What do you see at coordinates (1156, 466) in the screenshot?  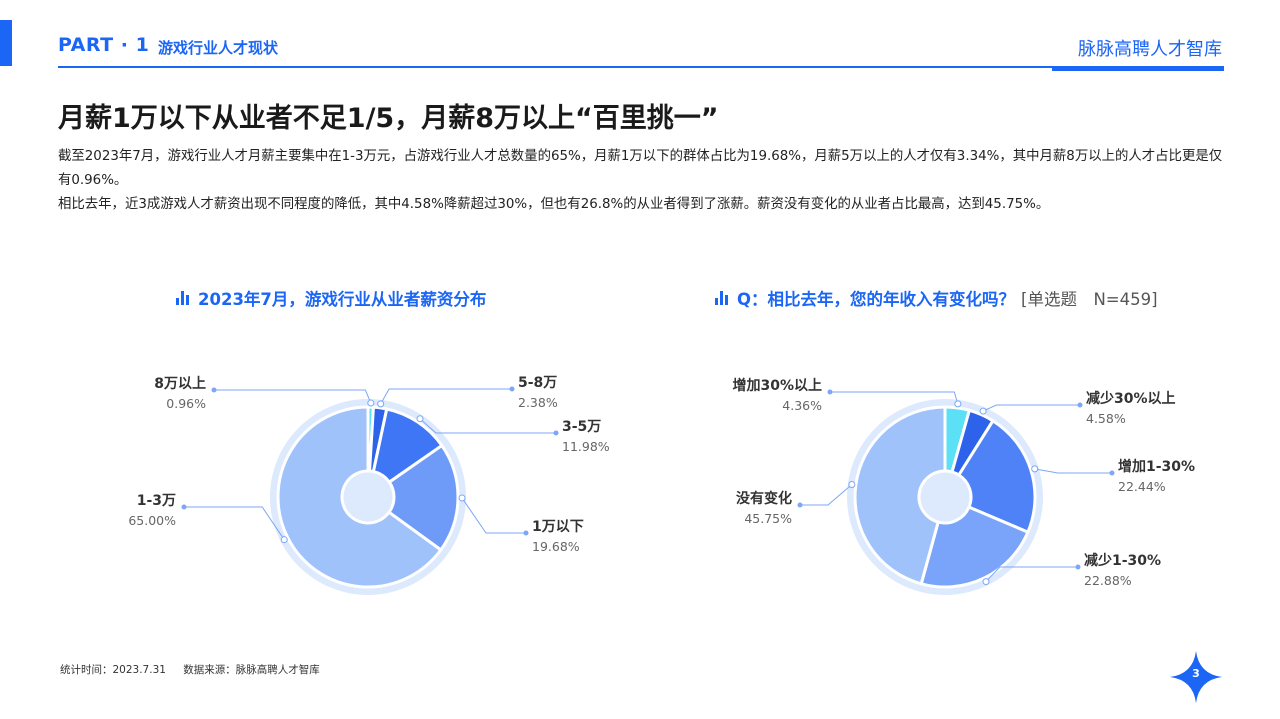 I see `slice-label: 增加1-30%` at bounding box center [1156, 466].